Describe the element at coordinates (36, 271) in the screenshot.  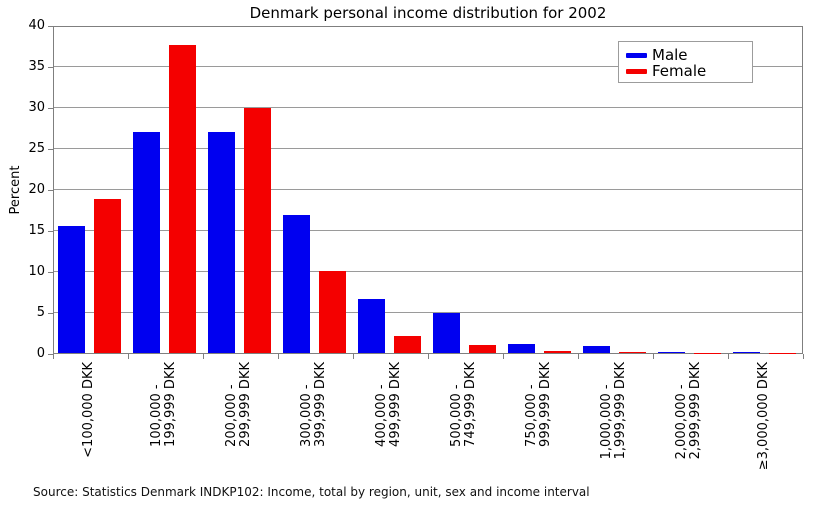
I see `ytick-label-10: 10` at that location.